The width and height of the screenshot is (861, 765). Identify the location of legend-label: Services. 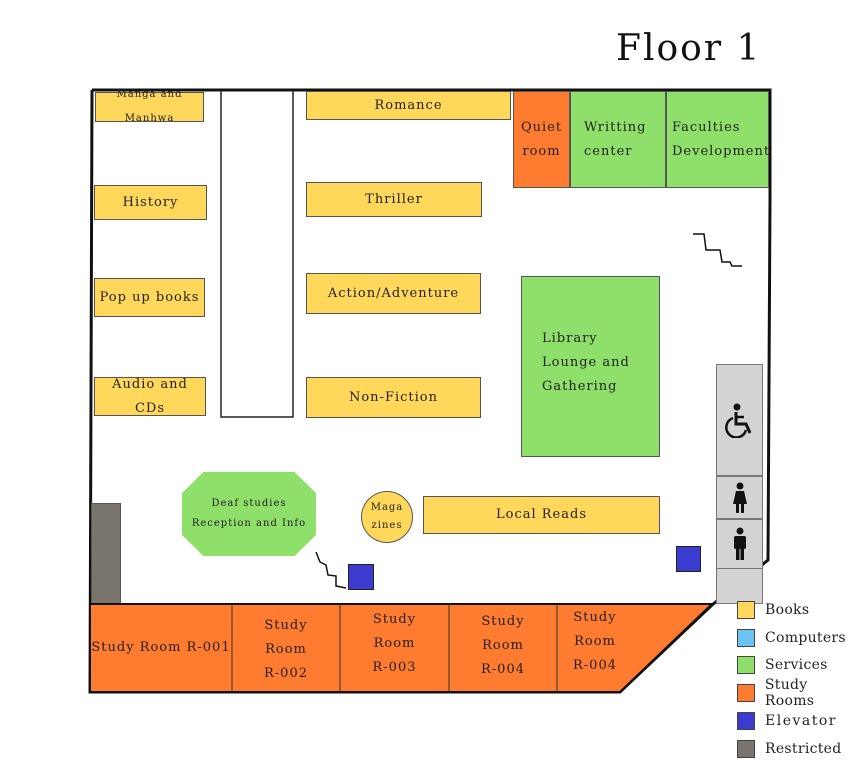
(796, 665).